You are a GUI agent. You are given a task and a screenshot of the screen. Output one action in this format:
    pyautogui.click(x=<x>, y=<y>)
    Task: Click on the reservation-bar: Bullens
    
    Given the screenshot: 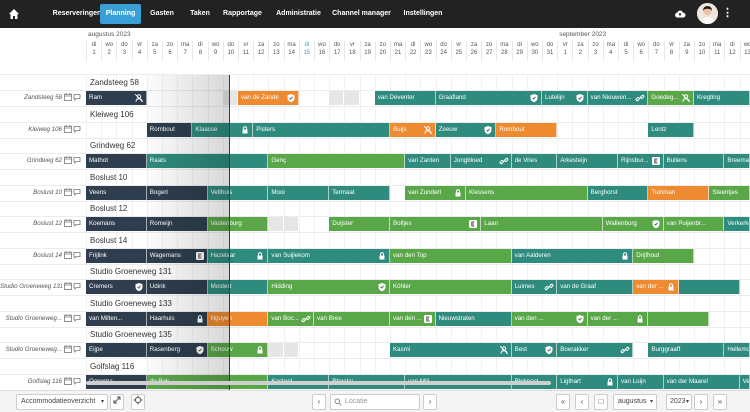 What is the action you would take?
    pyautogui.click(x=694, y=161)
    